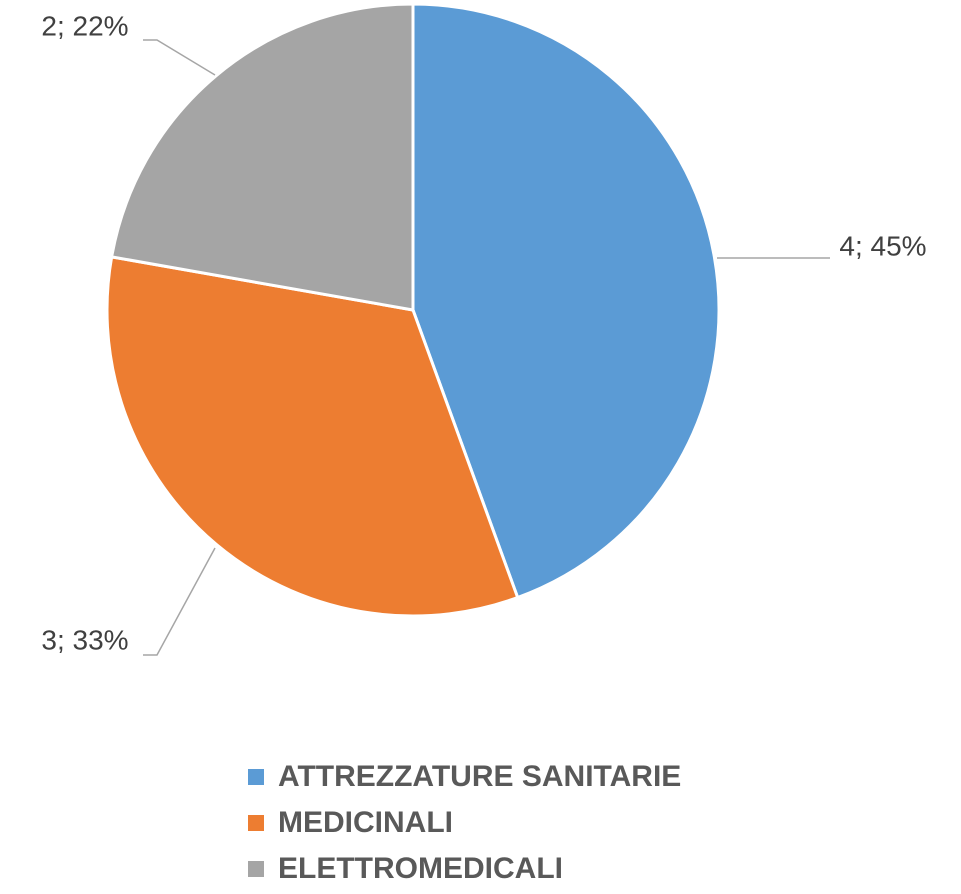 This screenshot has height=894, width=961. What do you see at coordinates (365, 822) in the screenshot?
I see `legend-label: MEDICINALI` at bounding box center [365, 822].